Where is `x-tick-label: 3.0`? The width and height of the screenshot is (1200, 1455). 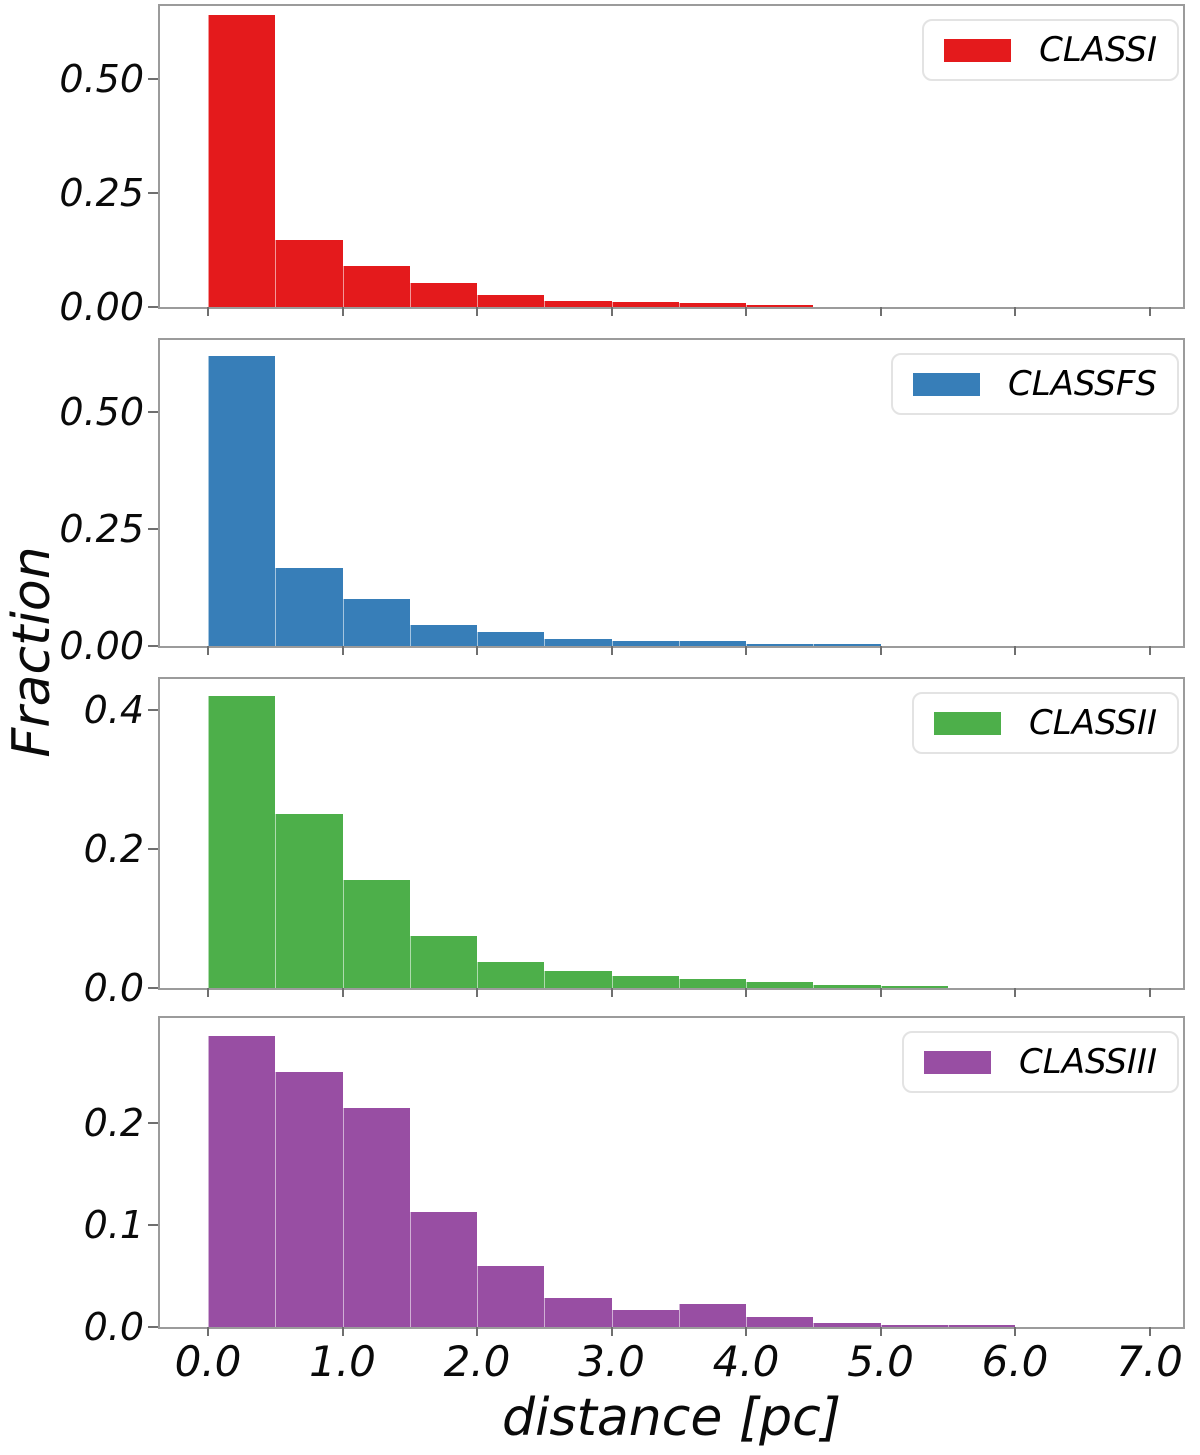 x-tick-label: 3.0 is located at coordinates (611, 1361).